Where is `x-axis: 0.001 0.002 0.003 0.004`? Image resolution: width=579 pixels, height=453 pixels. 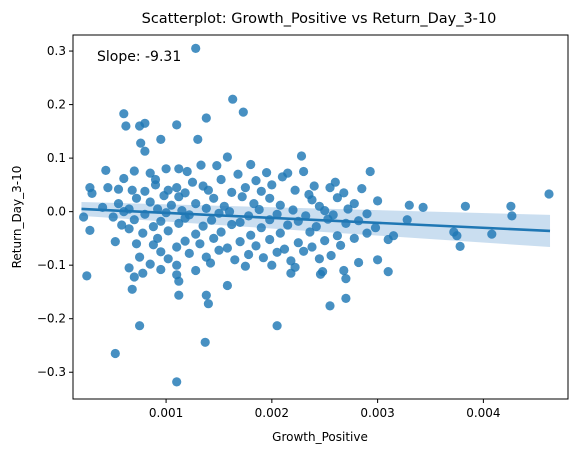 x-axis: 0.001 0.002 0.003 0.004 is located at coordinates (325, 409).